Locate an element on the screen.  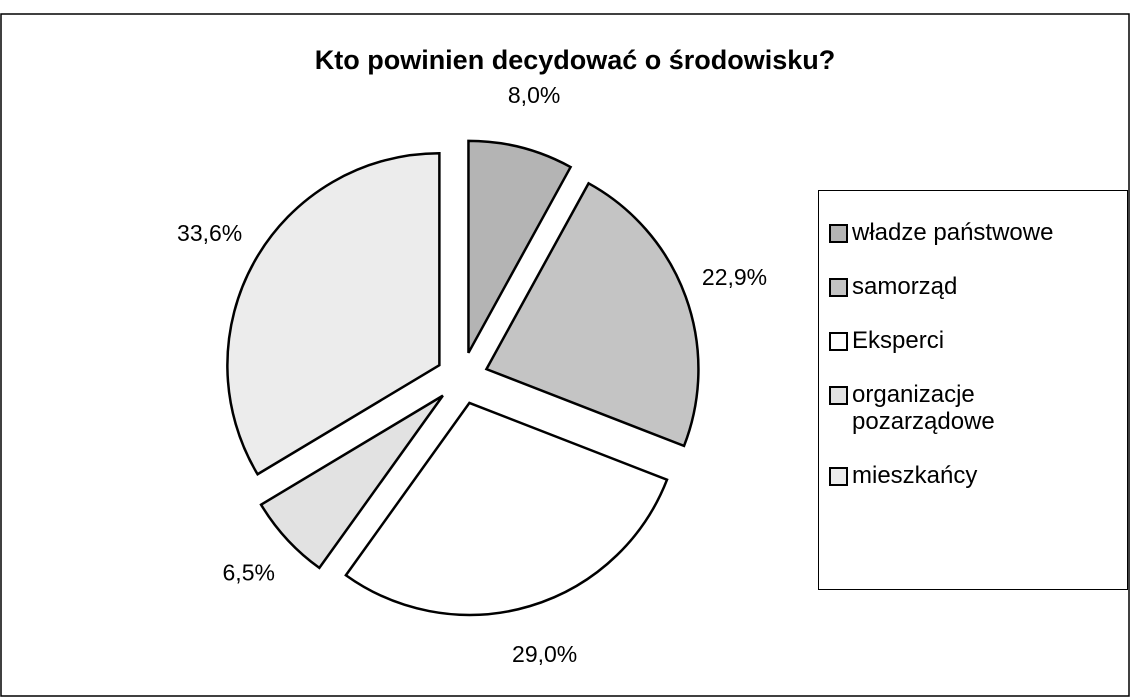
legend-label: samorząd is located at coordinates (905, 286).